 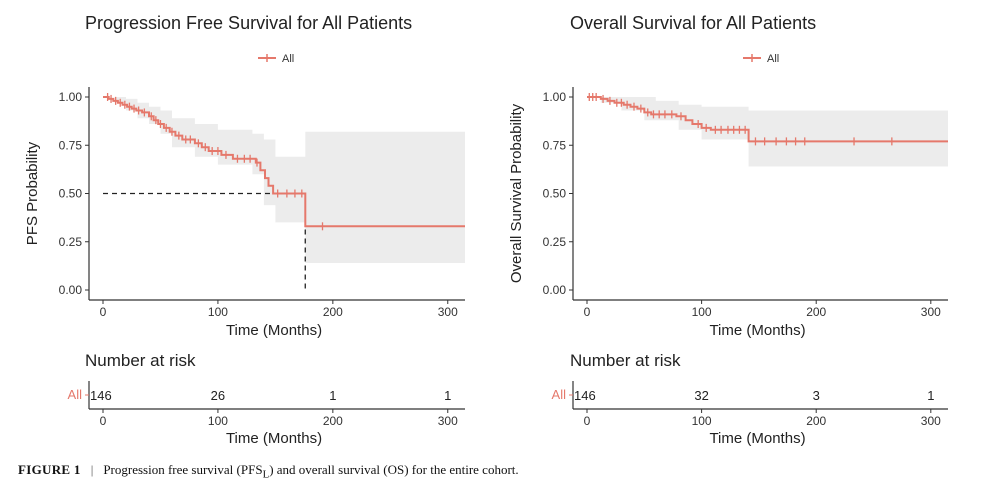 I want to click on caption-text-before: Progression free survival (PFS, so click(x=183, y=469).